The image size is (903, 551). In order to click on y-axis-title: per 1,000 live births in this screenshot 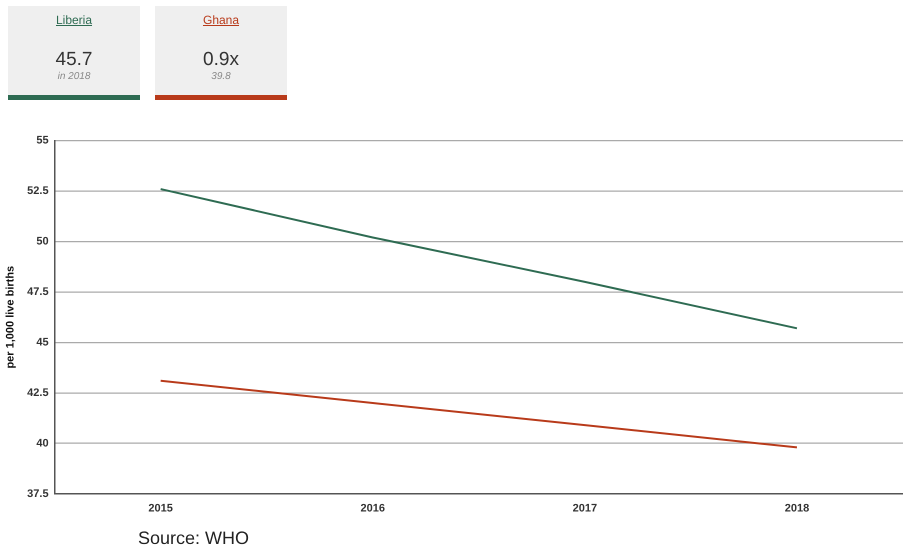, I will do `click(10, 317)`.